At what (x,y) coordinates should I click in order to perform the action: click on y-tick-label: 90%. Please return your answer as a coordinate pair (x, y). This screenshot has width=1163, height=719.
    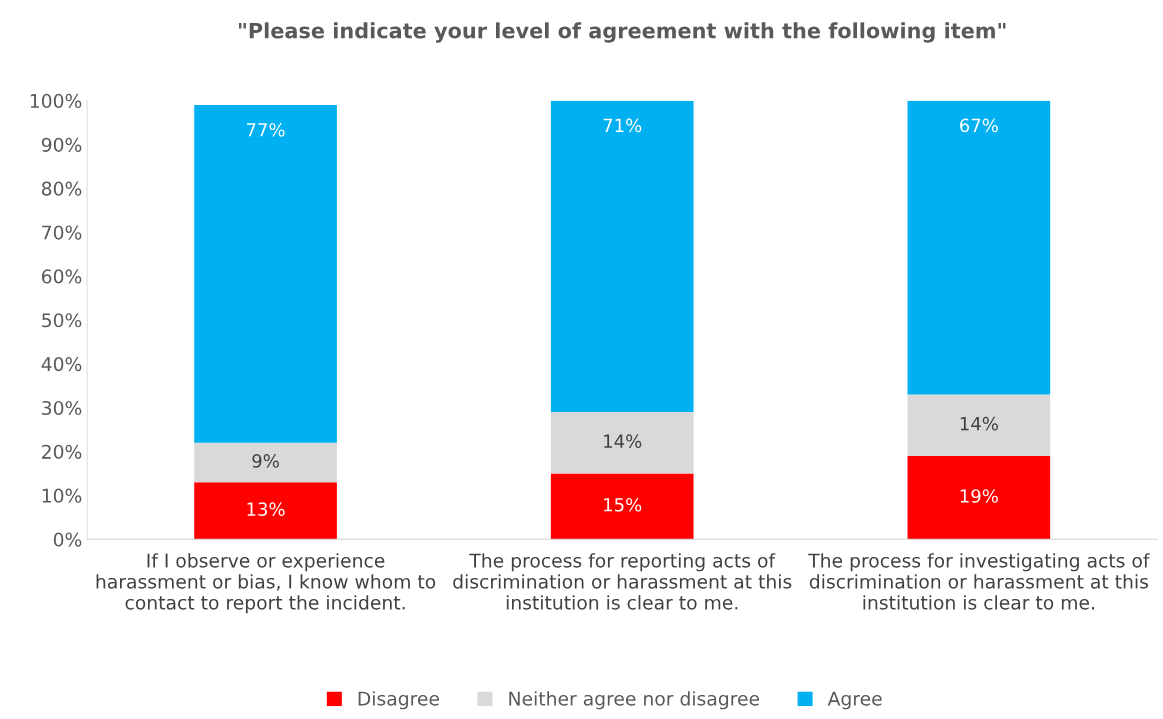
    Looking at the image, I should click on (61, 144).